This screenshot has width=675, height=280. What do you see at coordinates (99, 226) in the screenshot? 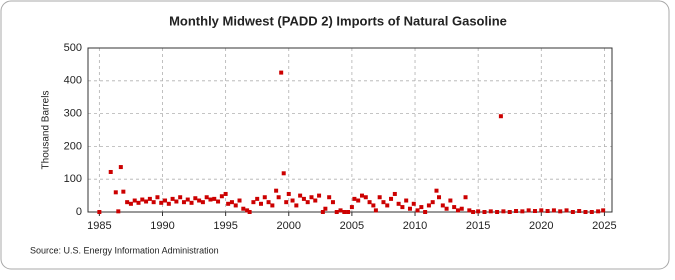
I see `x-tick-label: 1985` at bounding box center [99, 226].